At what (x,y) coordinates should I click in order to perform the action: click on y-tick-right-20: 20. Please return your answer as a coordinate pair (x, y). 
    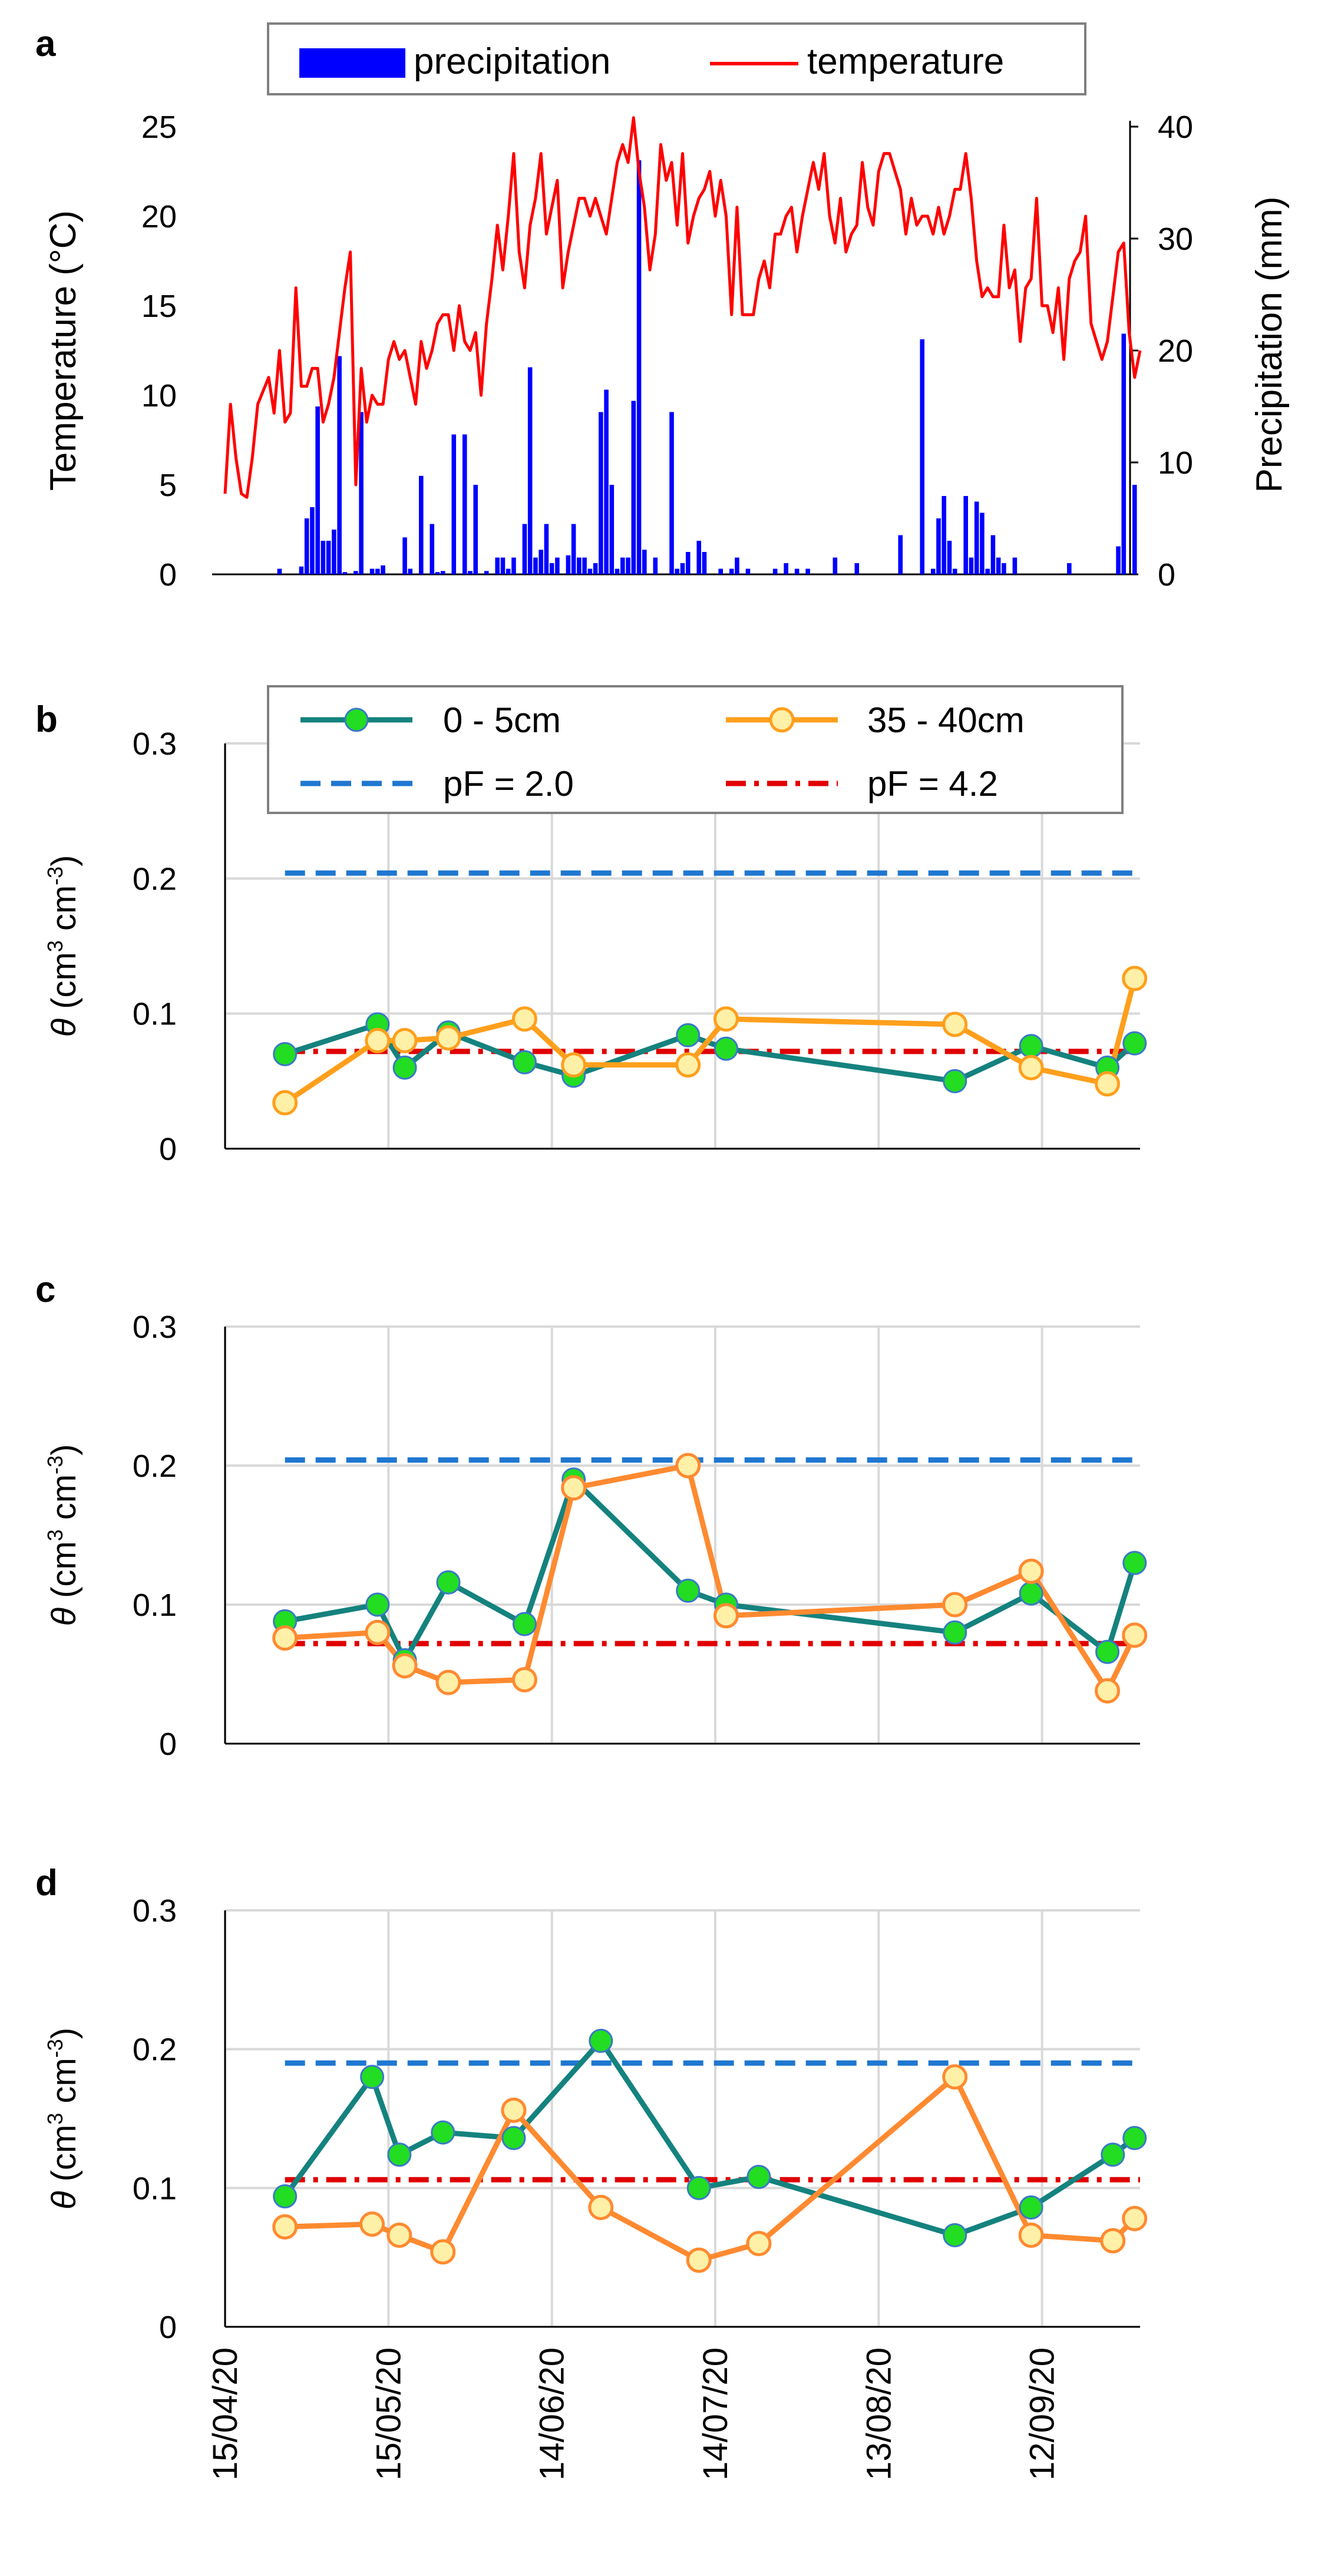
    Looking at the image, I should click on (1175, 351).